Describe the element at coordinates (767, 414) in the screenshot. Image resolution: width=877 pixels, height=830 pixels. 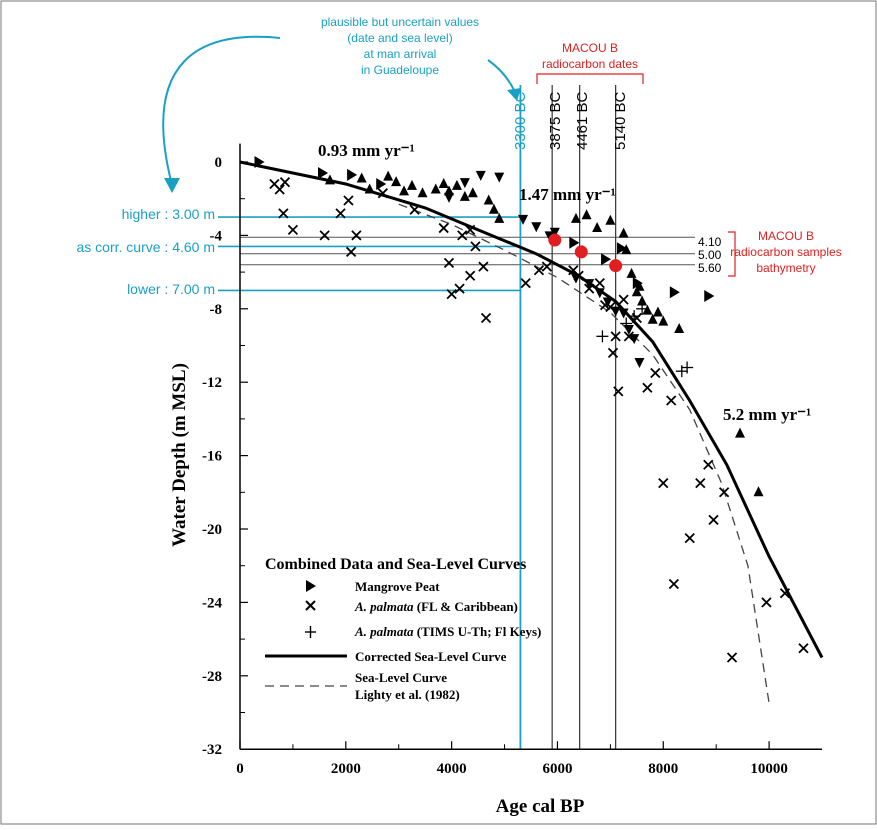
I see `rate-label-3: 5.2 mm yr⁻¹` at that location.